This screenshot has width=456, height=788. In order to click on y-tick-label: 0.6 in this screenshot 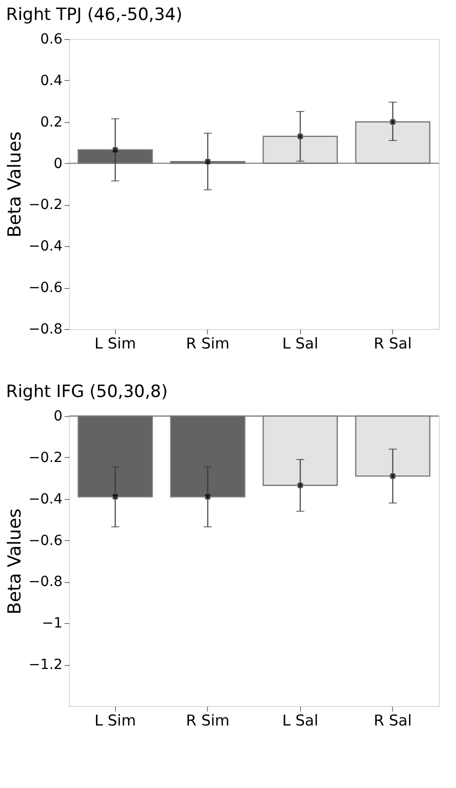, I will do `click(51, 40)`.